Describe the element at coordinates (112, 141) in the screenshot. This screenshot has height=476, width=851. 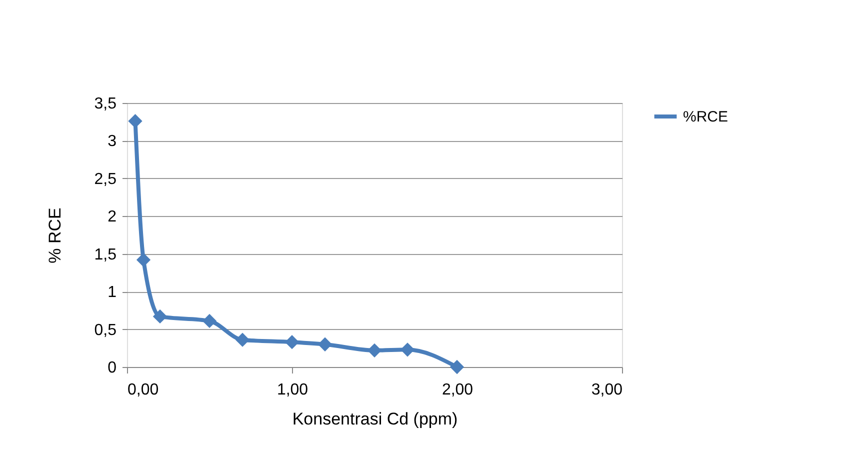
I see `y-tick-label: 3` at that location.